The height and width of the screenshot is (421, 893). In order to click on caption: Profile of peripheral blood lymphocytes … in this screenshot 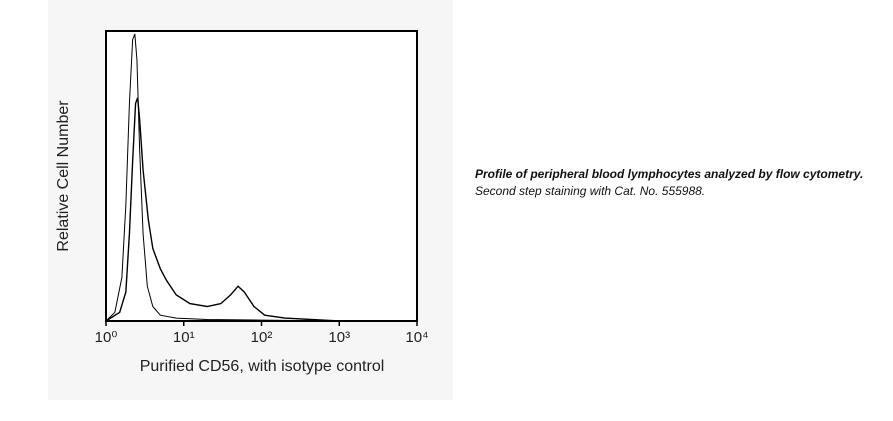, I will do `click(675, 183)`.